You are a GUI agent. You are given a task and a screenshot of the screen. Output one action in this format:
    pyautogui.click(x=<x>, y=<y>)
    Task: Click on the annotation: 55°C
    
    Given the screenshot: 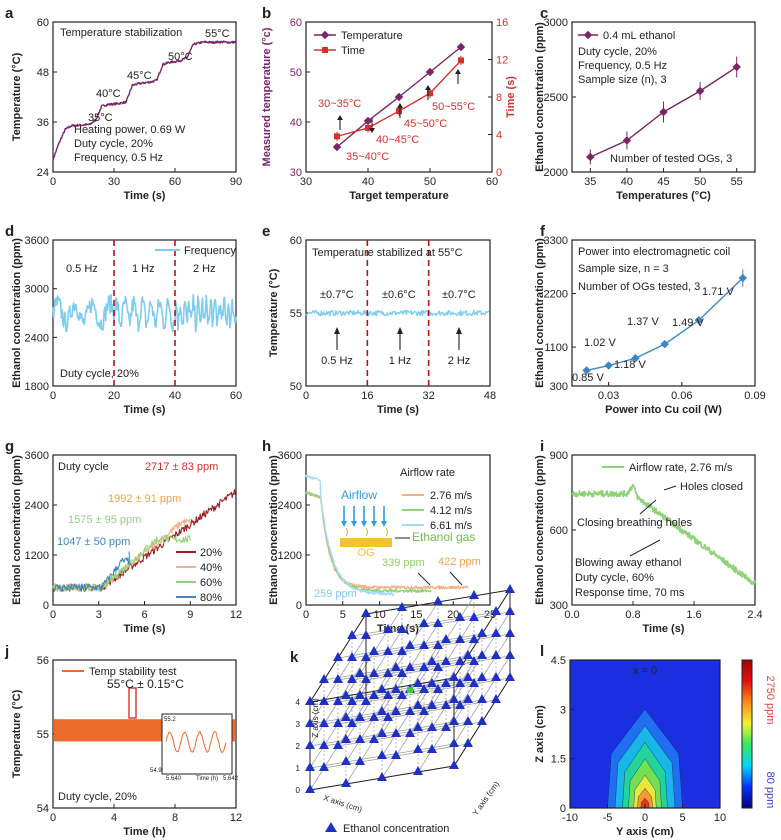 What is the action you would take?
    pyautogui.click(x=217, y=34)
    